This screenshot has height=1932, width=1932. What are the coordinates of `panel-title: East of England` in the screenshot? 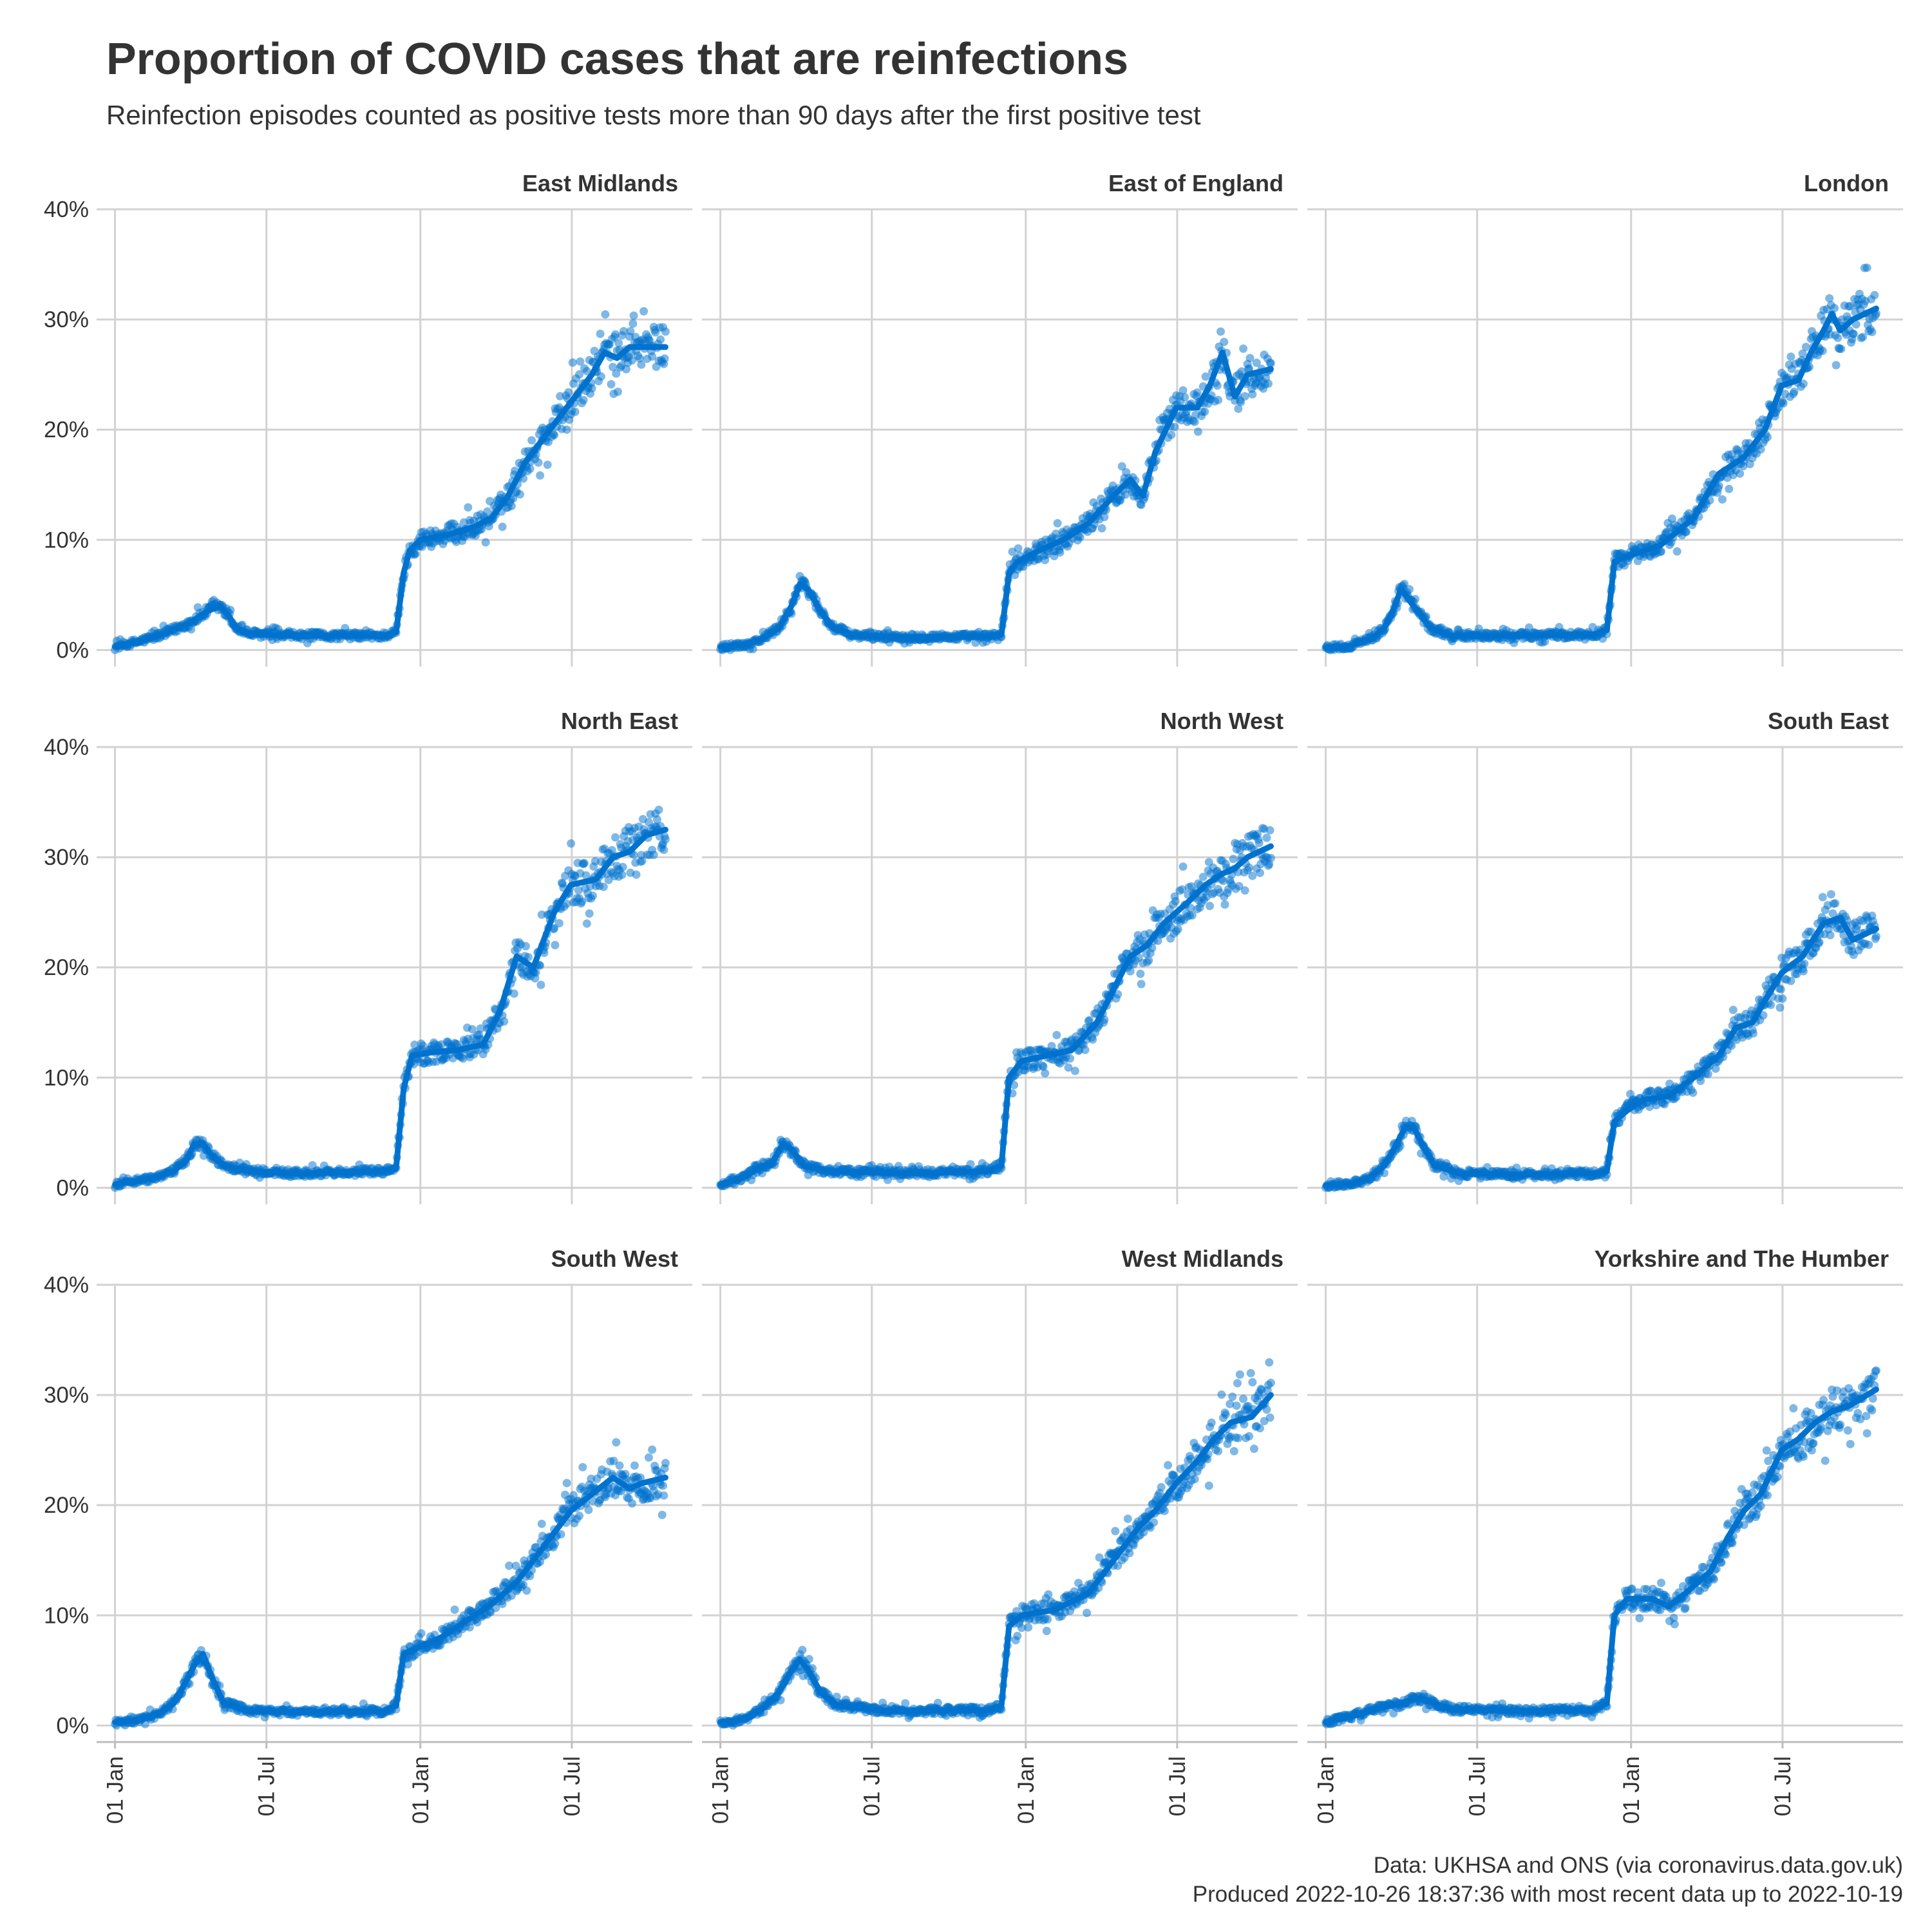 It's located at (1195, 183).